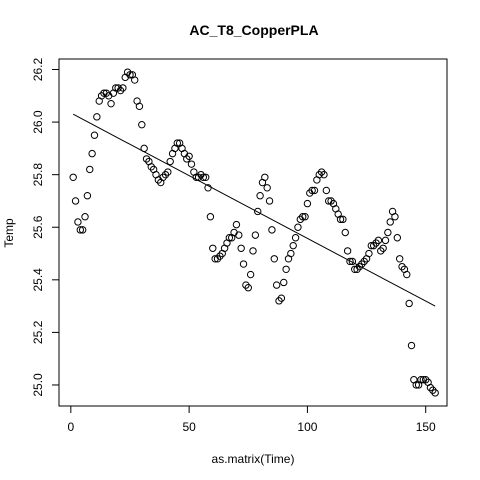 The image size is (480, 480). I want to click on x-tick-label: 50, so click(189, 427).